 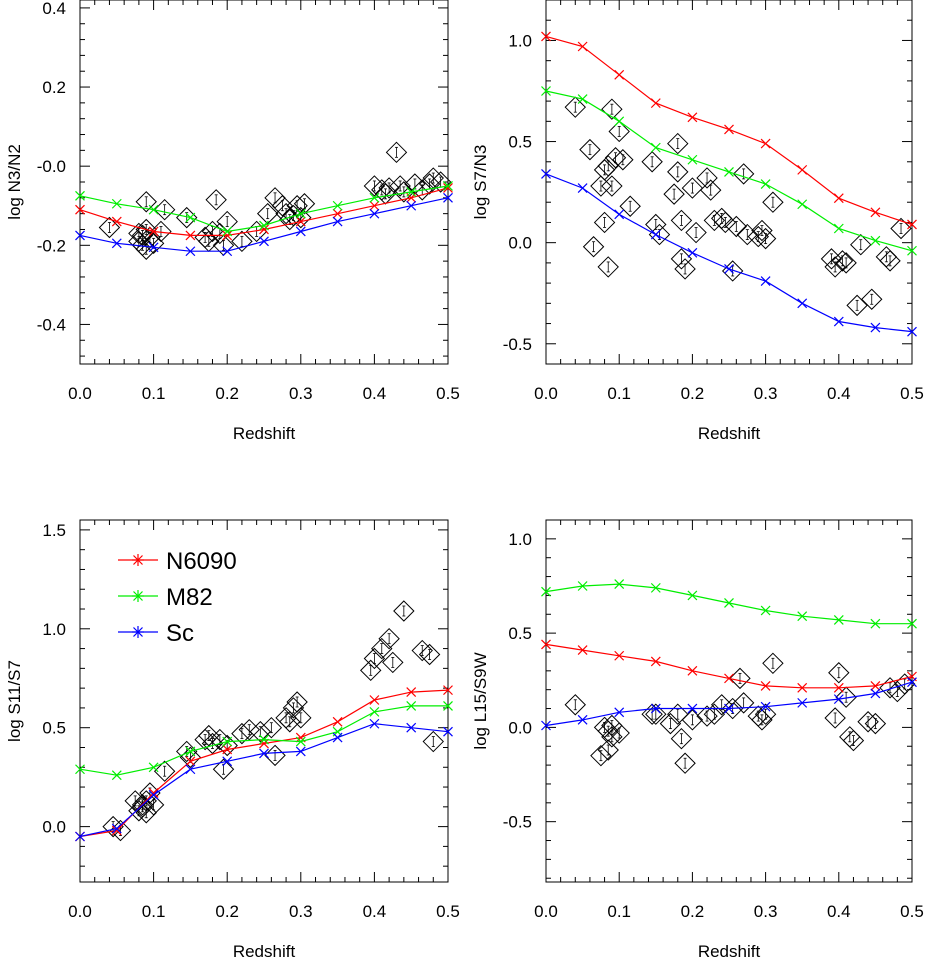 I want to click on y-tick-label: -0.0, so click(x=51, y=166).